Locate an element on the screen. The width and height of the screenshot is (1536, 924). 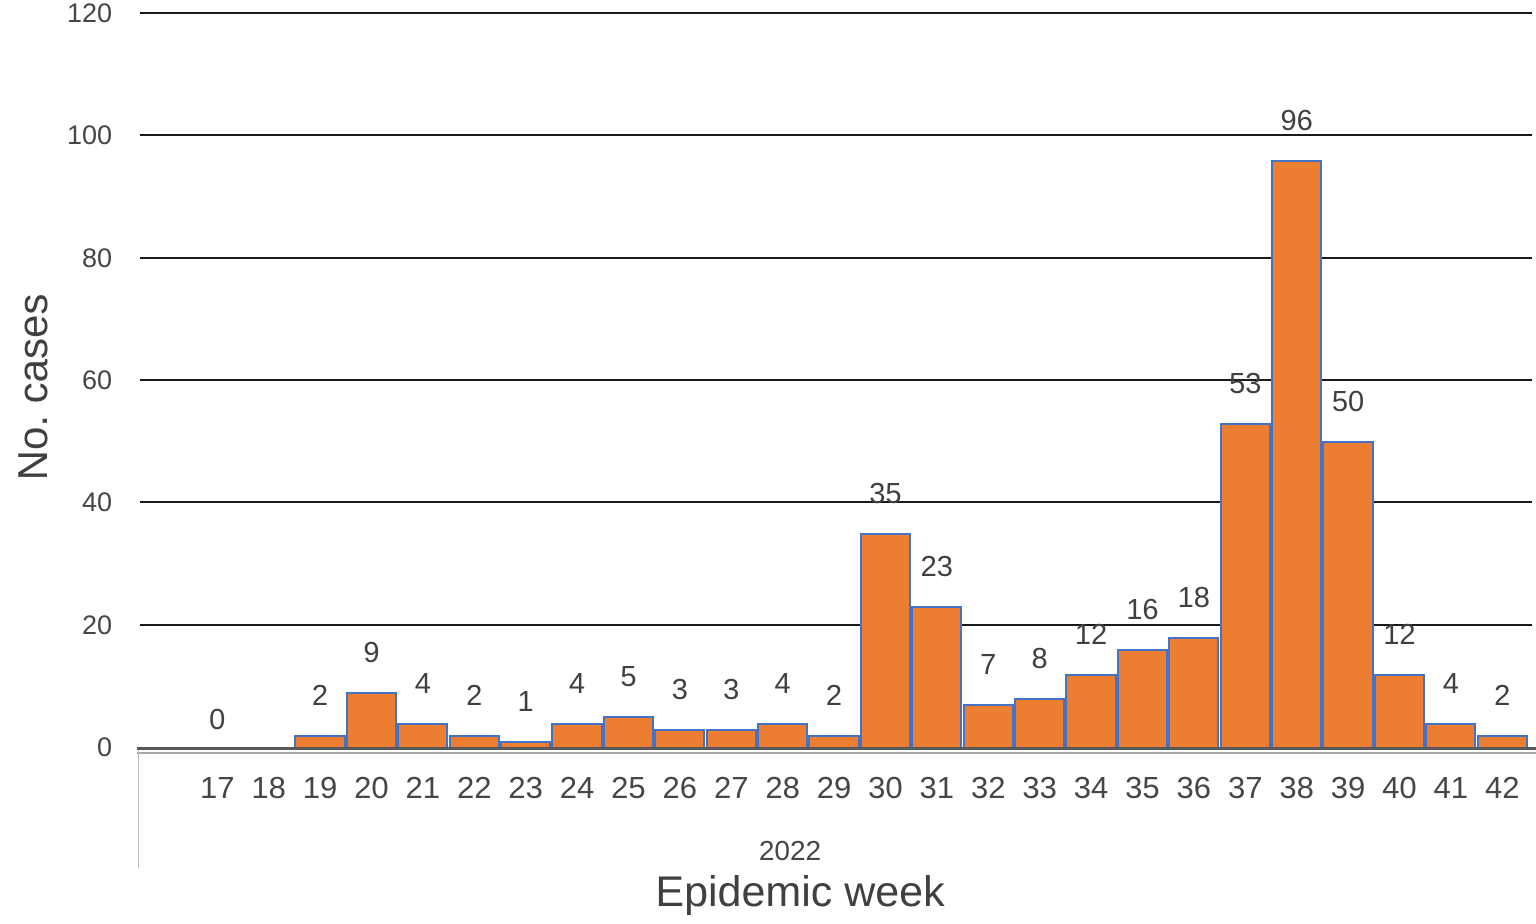
x-axis-tick-label-week-25: 25 is located at coordinates (628, 787).